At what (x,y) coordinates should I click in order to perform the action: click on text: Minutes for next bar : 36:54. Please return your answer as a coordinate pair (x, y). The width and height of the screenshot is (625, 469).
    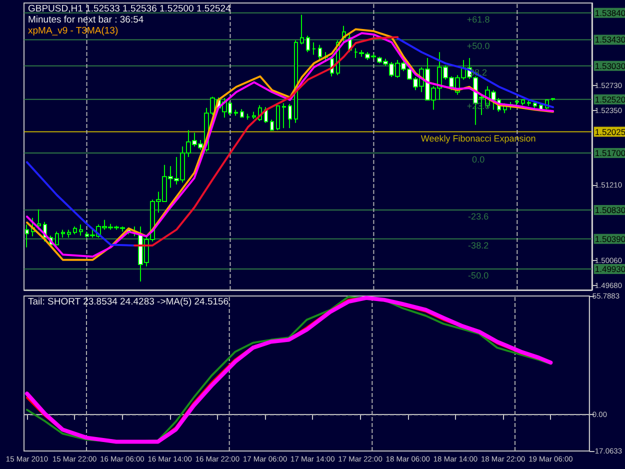
    Looking at the image, I should click on (86, 20).